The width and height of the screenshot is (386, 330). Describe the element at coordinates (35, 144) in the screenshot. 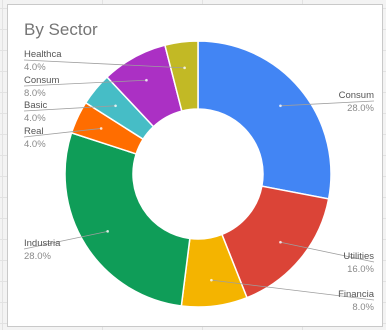

I see `slice-value-4: 4.0%` at that location.